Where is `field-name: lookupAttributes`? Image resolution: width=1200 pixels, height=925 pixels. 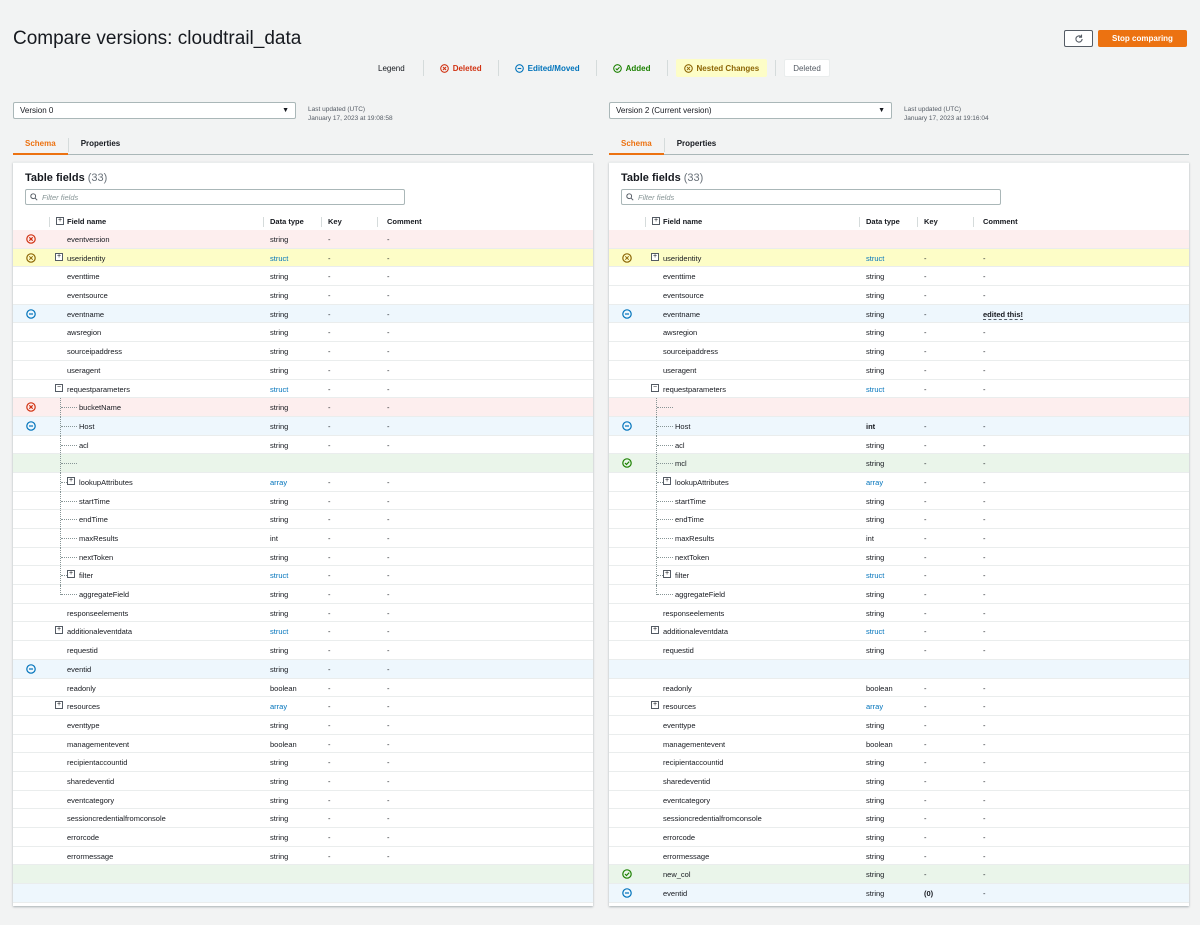 field-name: lookupAttributes is located at coordinates (702, 482).